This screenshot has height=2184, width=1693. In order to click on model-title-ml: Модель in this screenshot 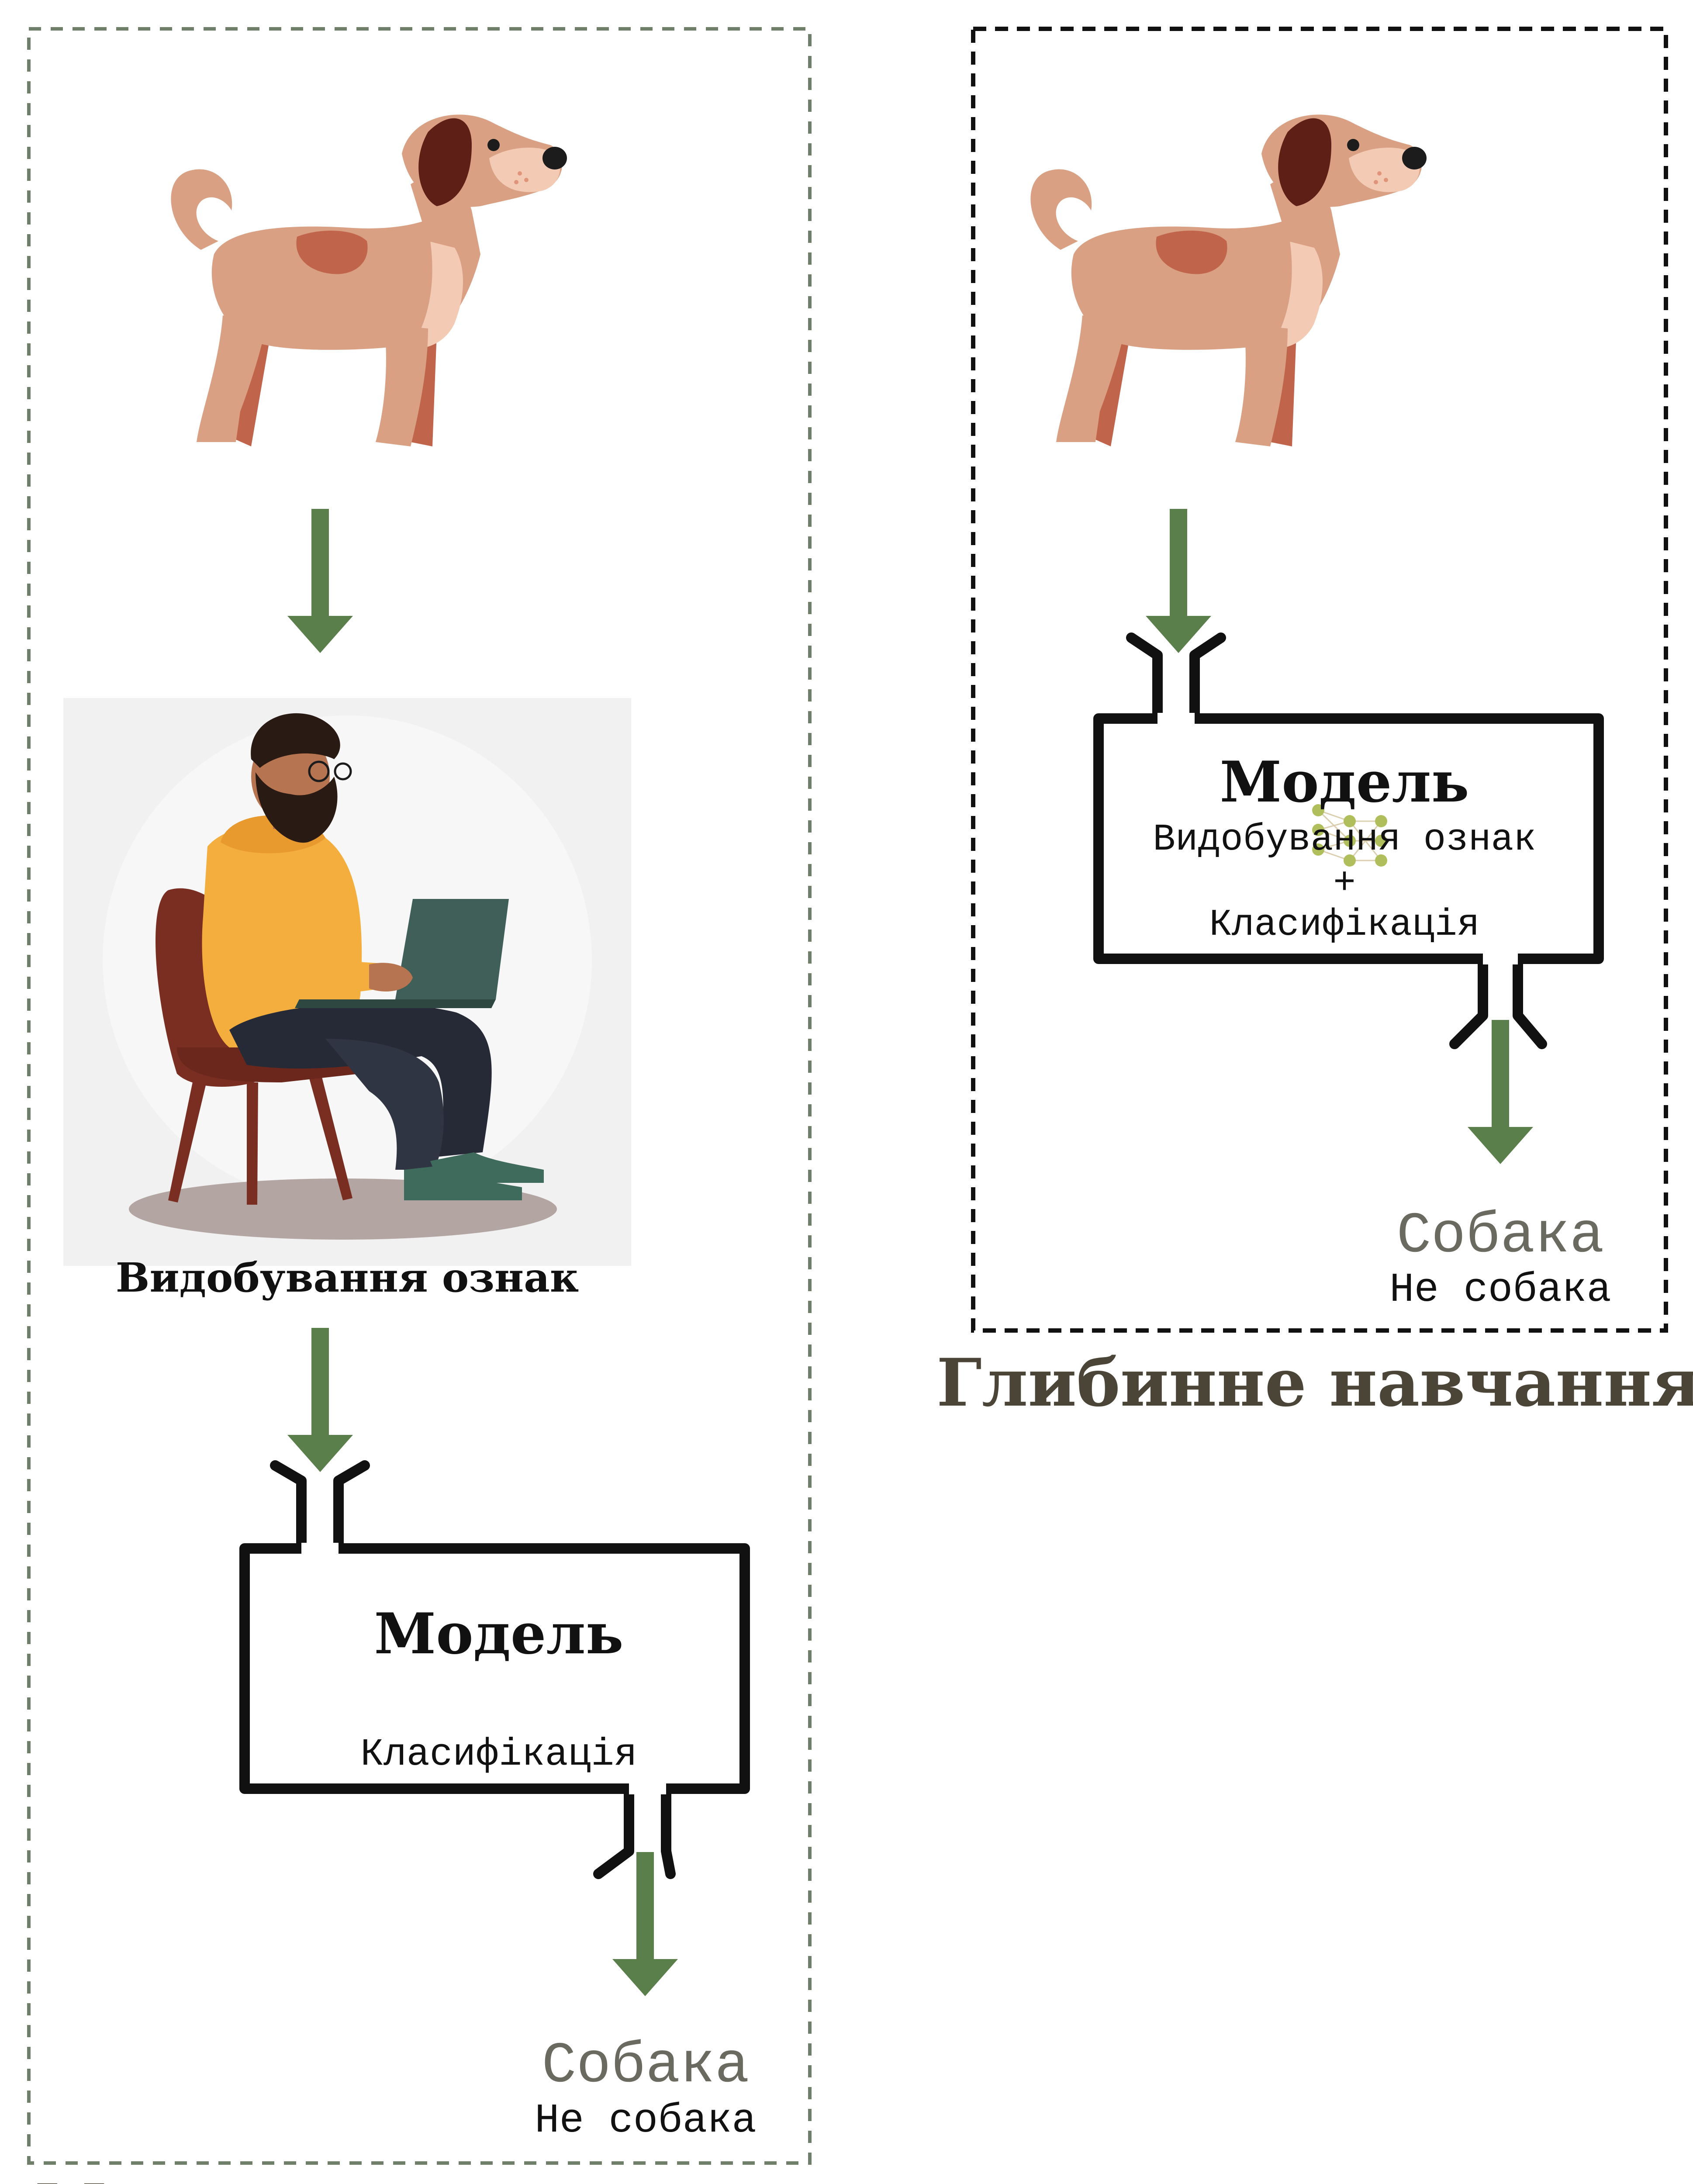, I will do `click(499, 1634)`.